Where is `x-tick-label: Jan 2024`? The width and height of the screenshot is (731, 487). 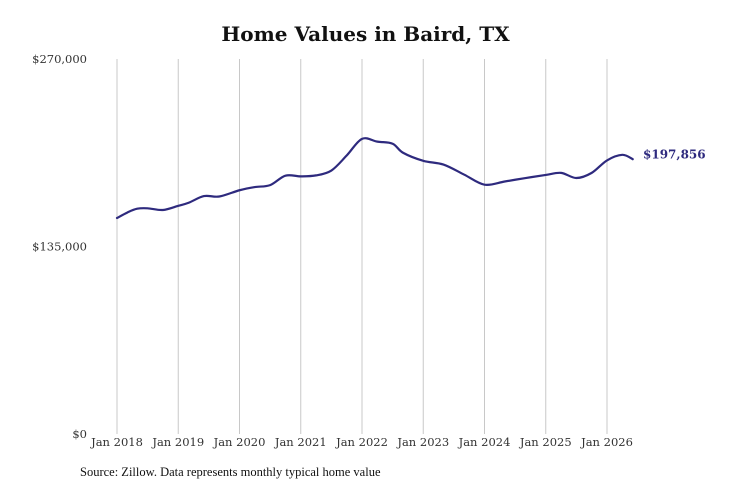 x-tick-label: Jan 2024 is located at coordinates (484, 442).